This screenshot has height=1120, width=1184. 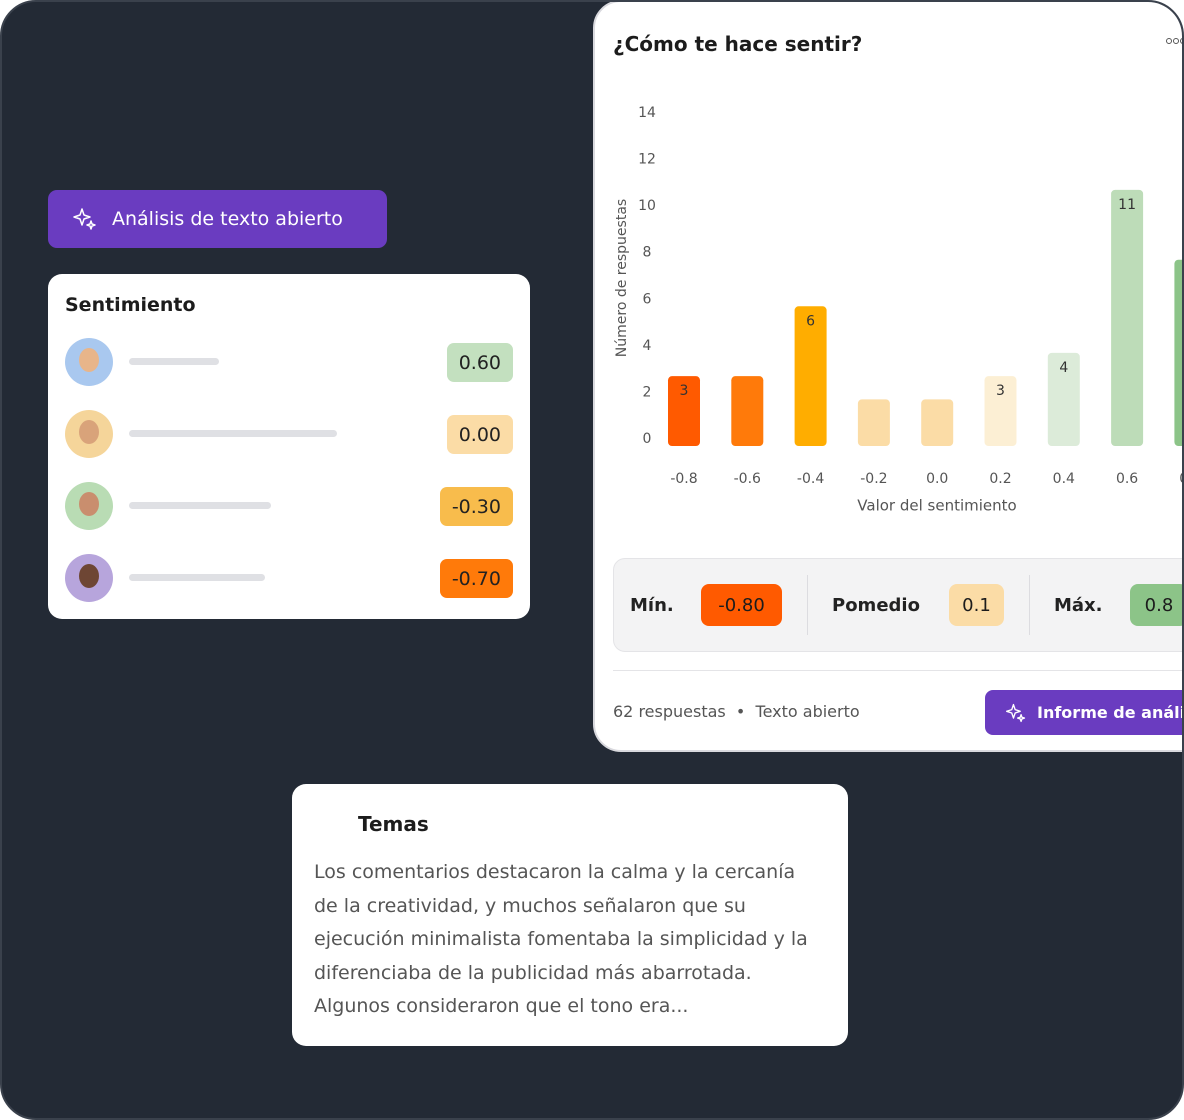 What do you see at coordinates (647, 346) in the screenshot?
I see `y-tick-label: 4` at bounding box center [647, 346].